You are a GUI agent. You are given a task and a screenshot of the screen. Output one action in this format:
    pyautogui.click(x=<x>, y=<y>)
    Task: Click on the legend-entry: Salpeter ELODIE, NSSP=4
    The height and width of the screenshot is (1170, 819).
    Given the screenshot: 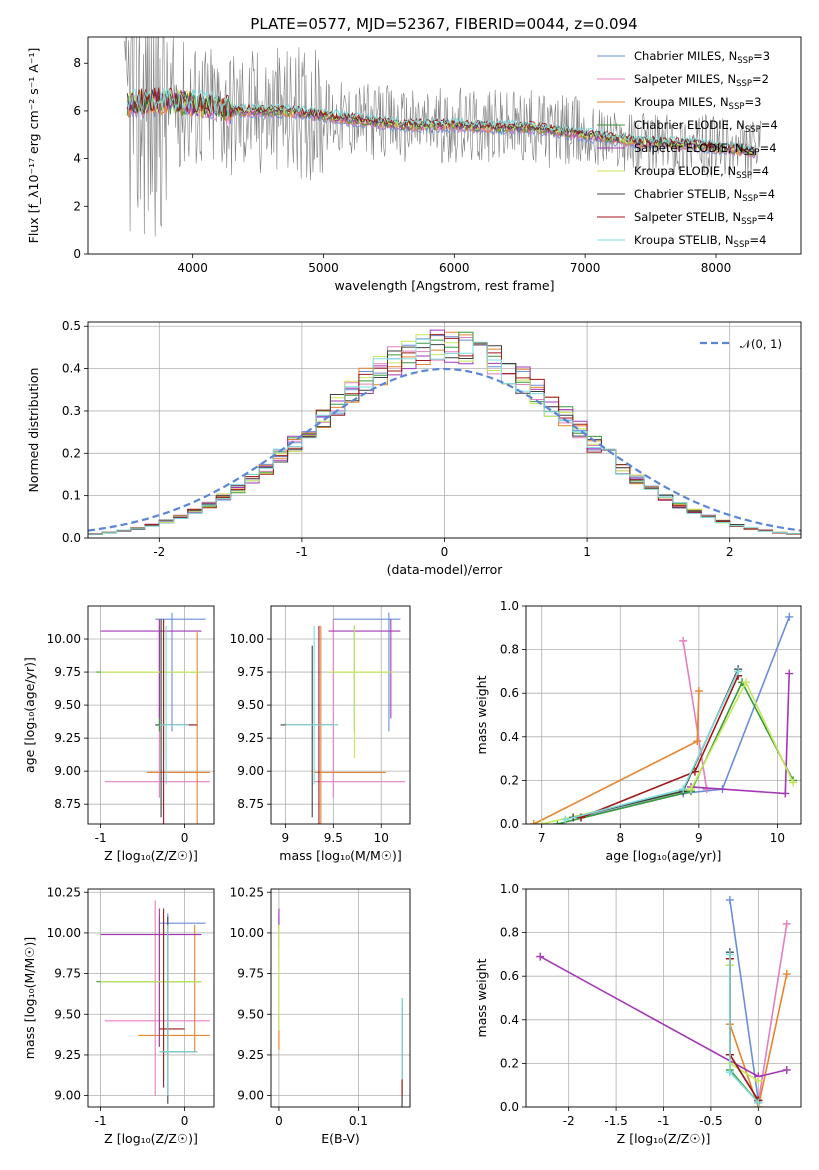 What is the action you would take?
    pyautogui.click(x=705, y=149)
    